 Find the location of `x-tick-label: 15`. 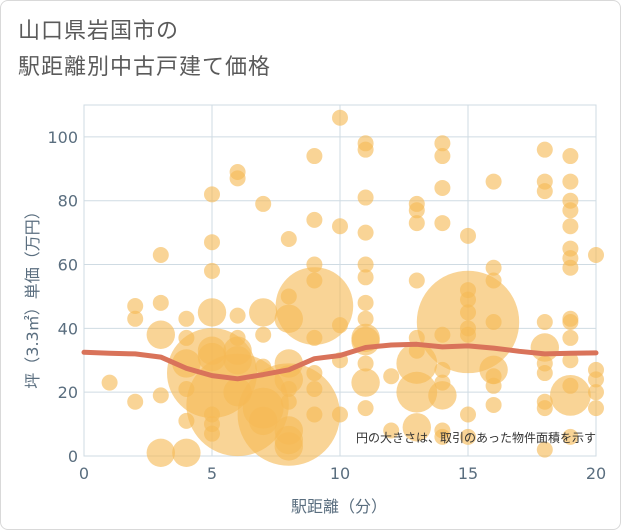

x-tick-label: 15 is located at coordinates (468, 473).